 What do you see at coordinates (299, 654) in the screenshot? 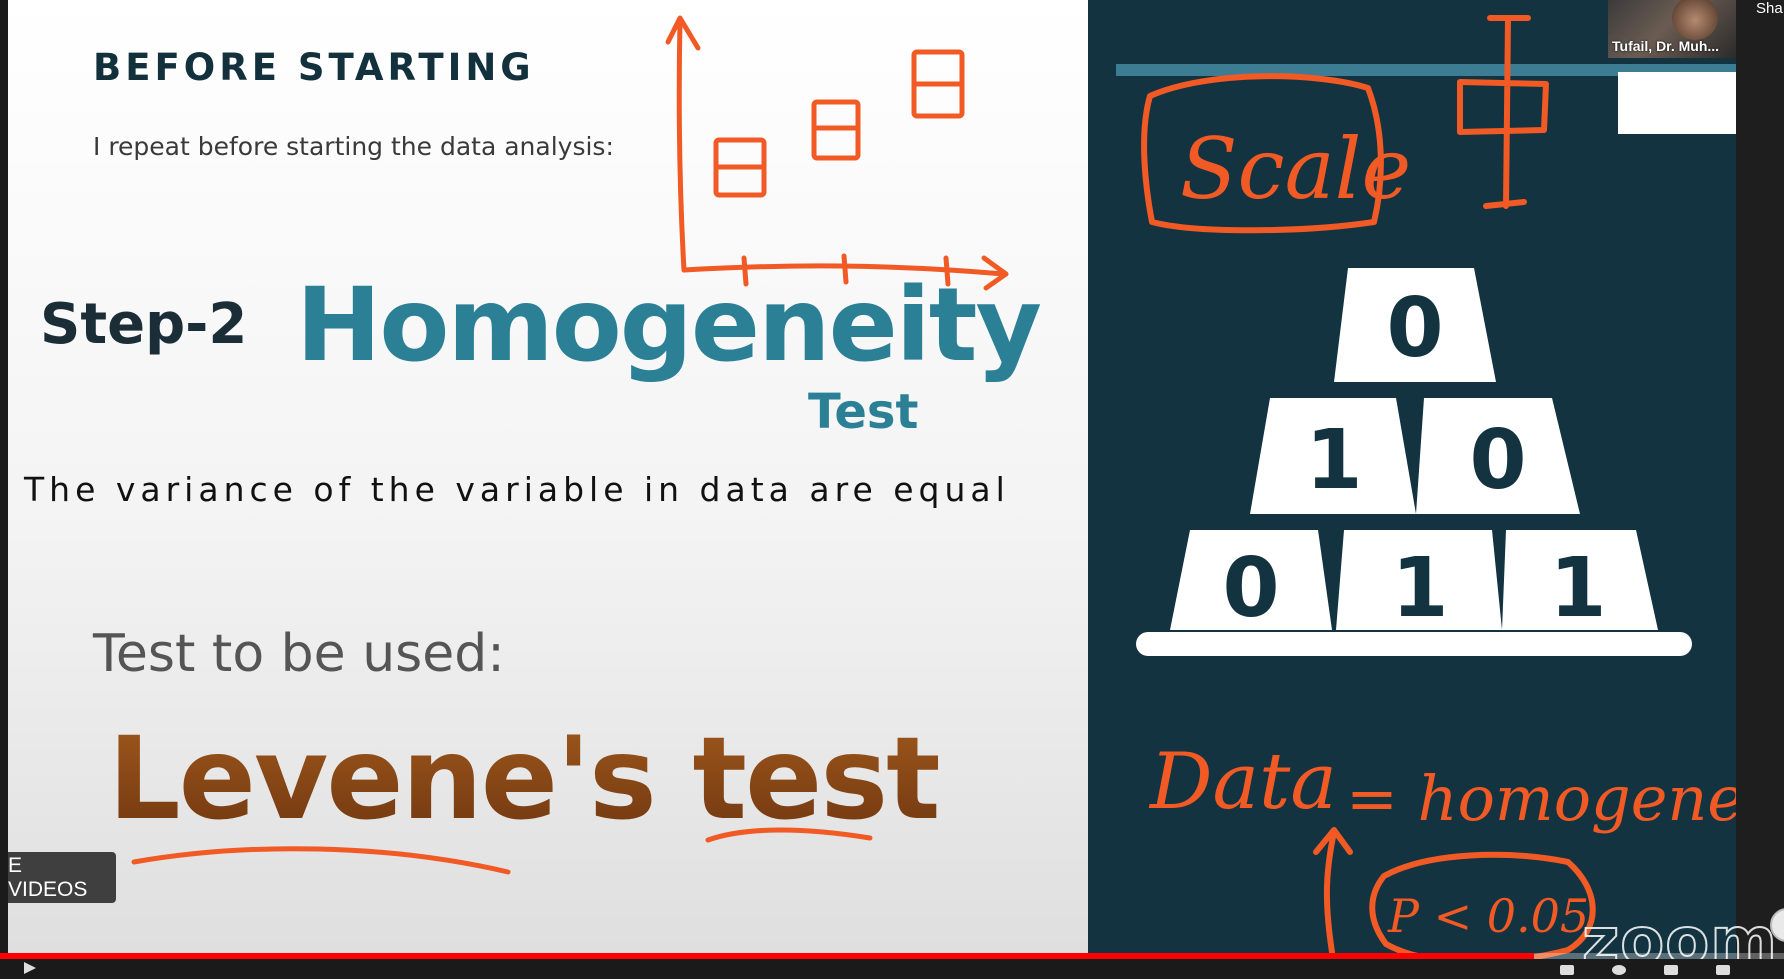
I see `test-prompt: Test to be used:` at bounding box center [299, 654].